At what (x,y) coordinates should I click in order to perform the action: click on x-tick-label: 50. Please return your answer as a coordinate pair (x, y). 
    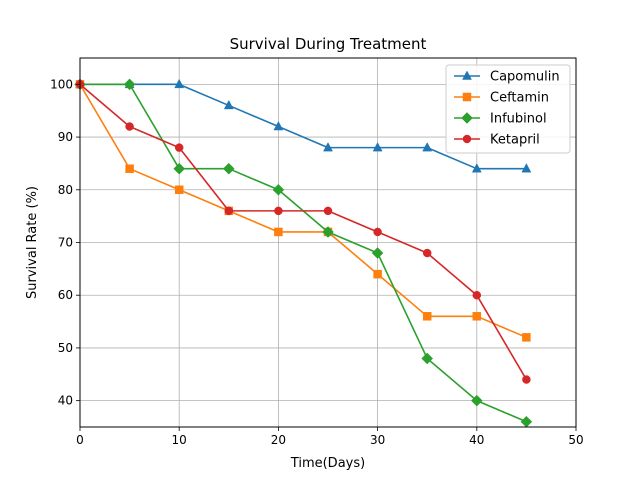
    Looking at the image, I should click on (575, 440).